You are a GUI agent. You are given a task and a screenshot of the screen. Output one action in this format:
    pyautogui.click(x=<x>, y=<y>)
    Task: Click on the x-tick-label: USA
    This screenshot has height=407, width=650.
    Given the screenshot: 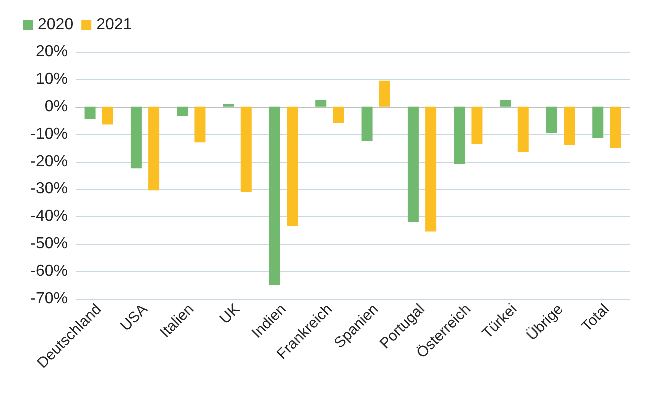 What is the action you would take?
    pyautogui.click(x=134, y=317)
    